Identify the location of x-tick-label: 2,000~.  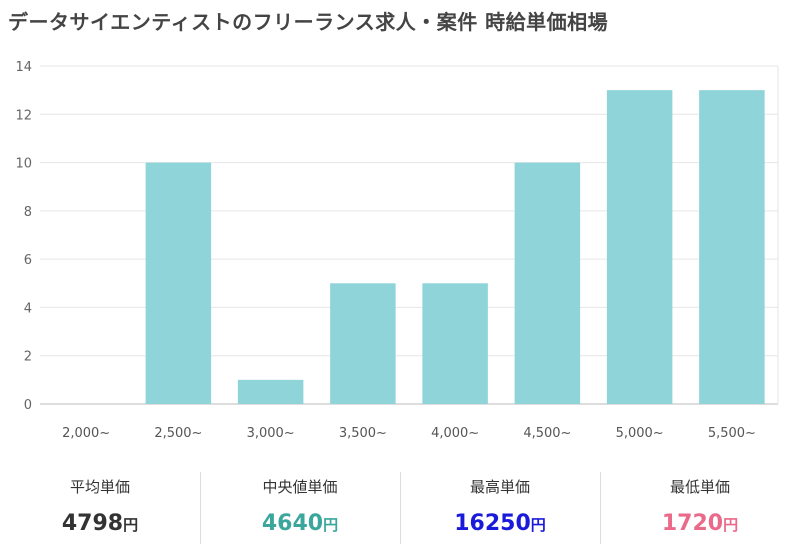
(86, 433).